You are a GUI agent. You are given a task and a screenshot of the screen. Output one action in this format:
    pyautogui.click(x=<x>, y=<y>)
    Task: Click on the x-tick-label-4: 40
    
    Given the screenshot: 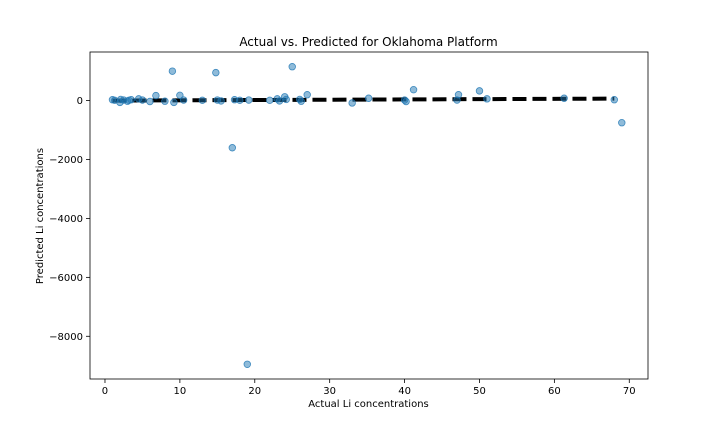 What is the action you would take?
    pyautogui.click(x=404, y=391)
    